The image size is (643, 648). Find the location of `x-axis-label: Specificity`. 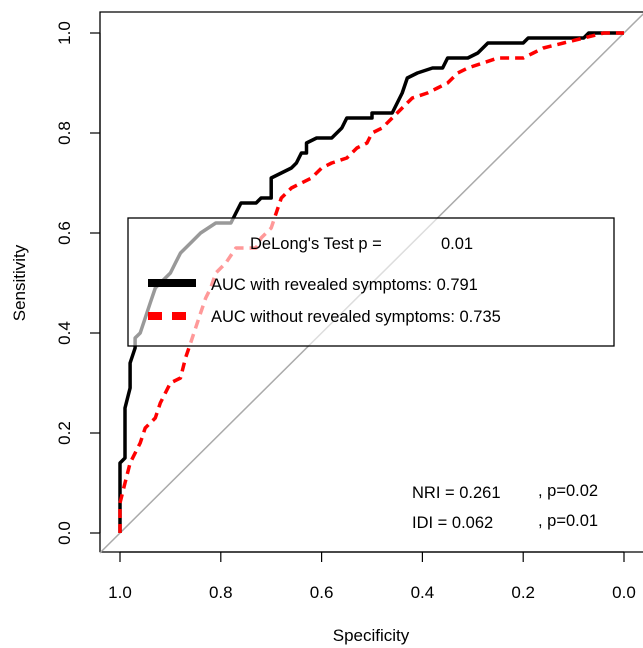

x-axis-label: Specificity is located at coordinates (371, 635).